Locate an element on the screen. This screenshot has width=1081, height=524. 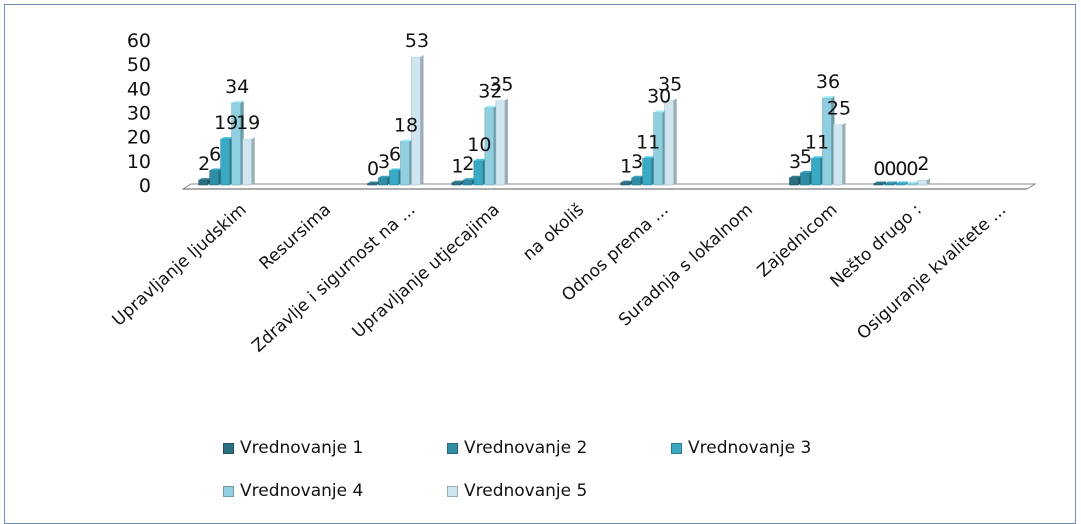
y-tick-label: 40 is located at coordinates (139, 89).